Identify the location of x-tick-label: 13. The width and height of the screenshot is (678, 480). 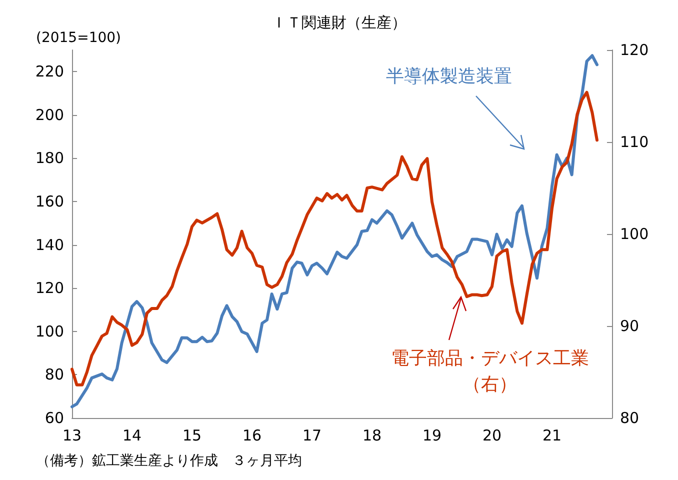
(72, 435).